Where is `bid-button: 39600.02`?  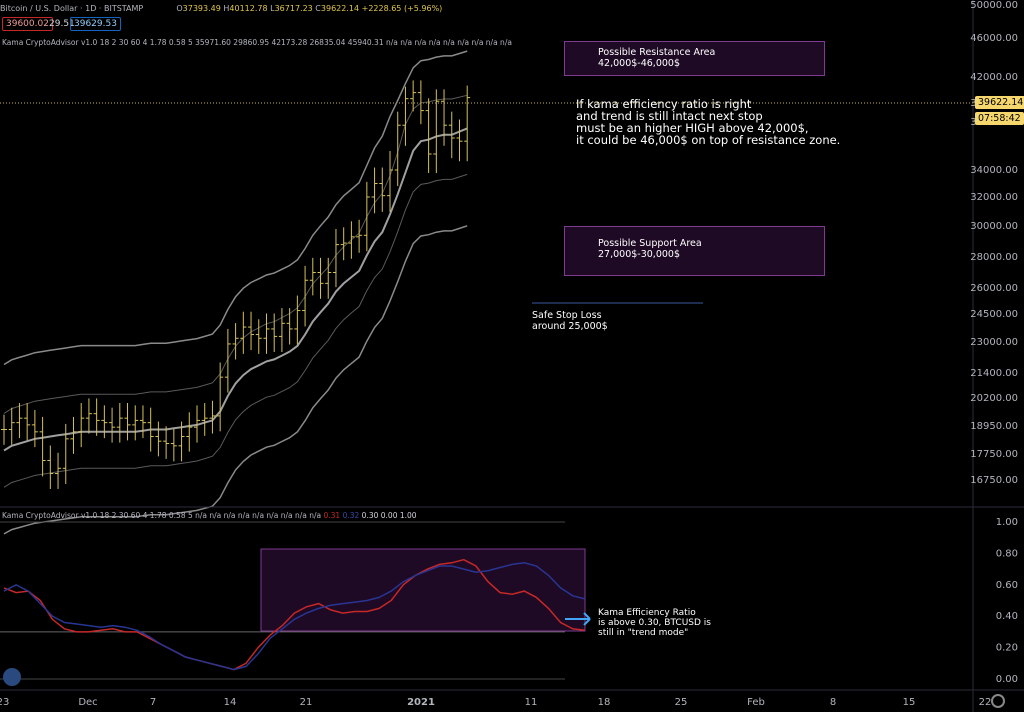
bid-button: 39600.02 is located at coordinates (27, 24).